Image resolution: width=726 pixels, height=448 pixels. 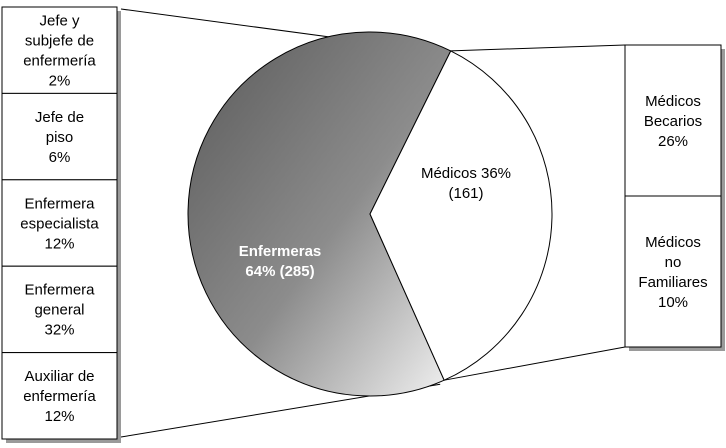 I want to click on left-breakdown-segment-auxiliar-de-enfermeria, so click(x=59, y=396).